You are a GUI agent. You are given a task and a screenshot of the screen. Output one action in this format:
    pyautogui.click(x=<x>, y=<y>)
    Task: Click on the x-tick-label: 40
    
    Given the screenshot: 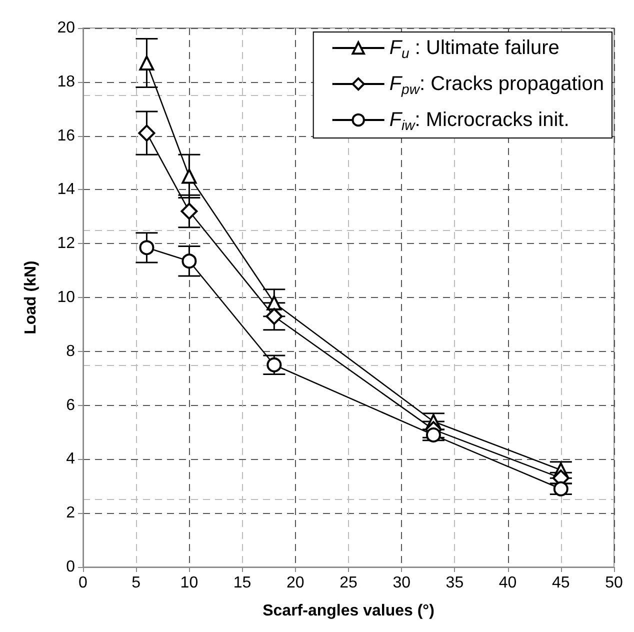 What is the action you would take?
    pyautogui.click(x=507, y=583)
    